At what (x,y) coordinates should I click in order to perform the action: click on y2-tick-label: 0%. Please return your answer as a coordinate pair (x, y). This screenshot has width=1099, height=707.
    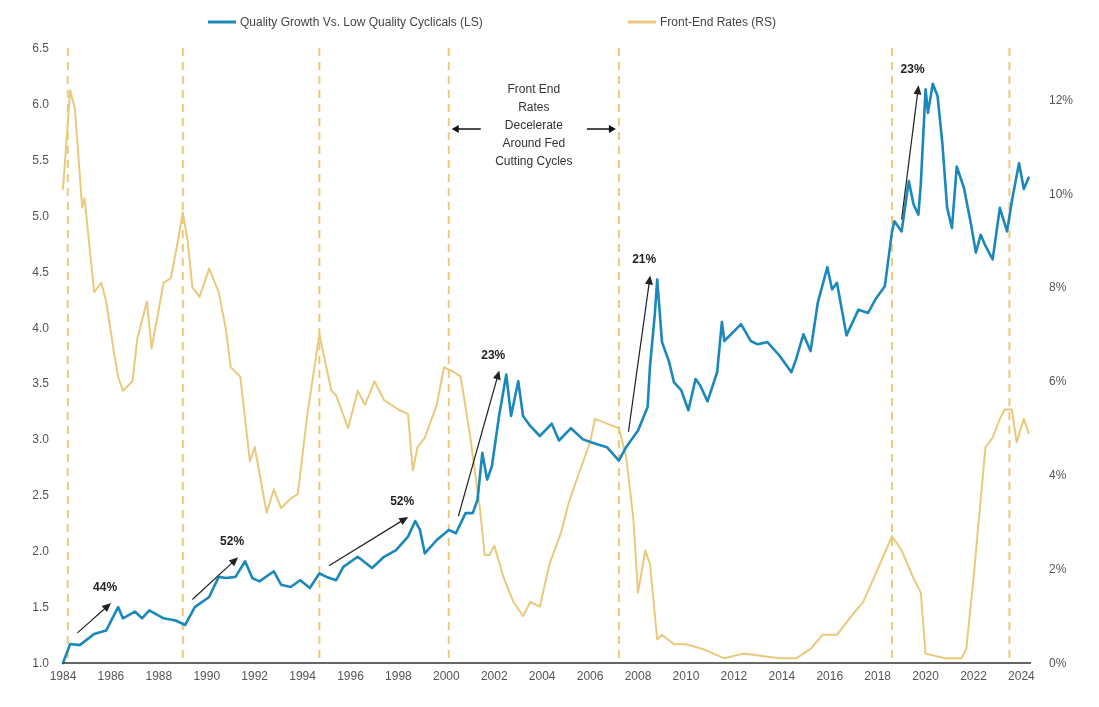
    Looking at the image, I should click on (1058, 663).